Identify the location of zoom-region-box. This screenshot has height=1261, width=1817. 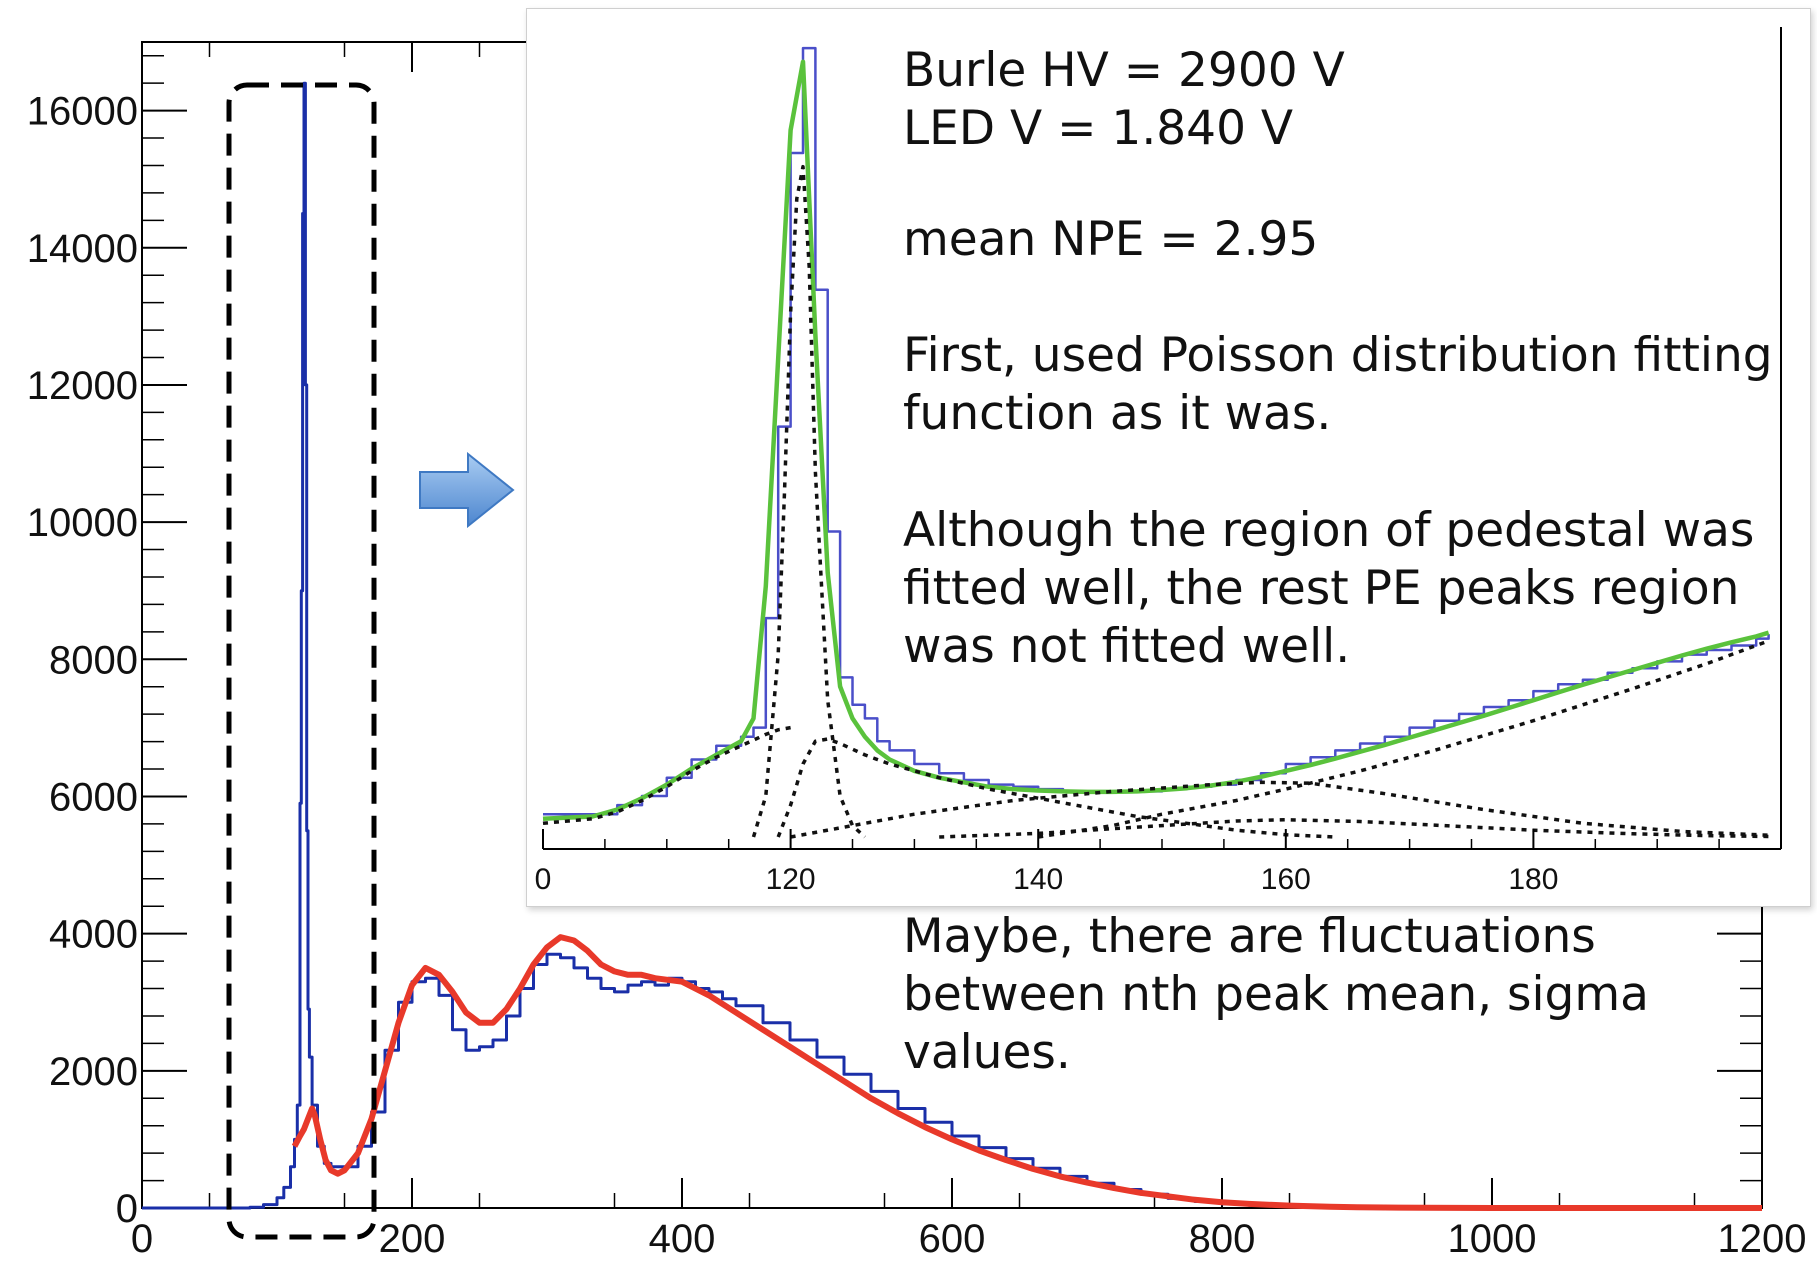
(301, 661).